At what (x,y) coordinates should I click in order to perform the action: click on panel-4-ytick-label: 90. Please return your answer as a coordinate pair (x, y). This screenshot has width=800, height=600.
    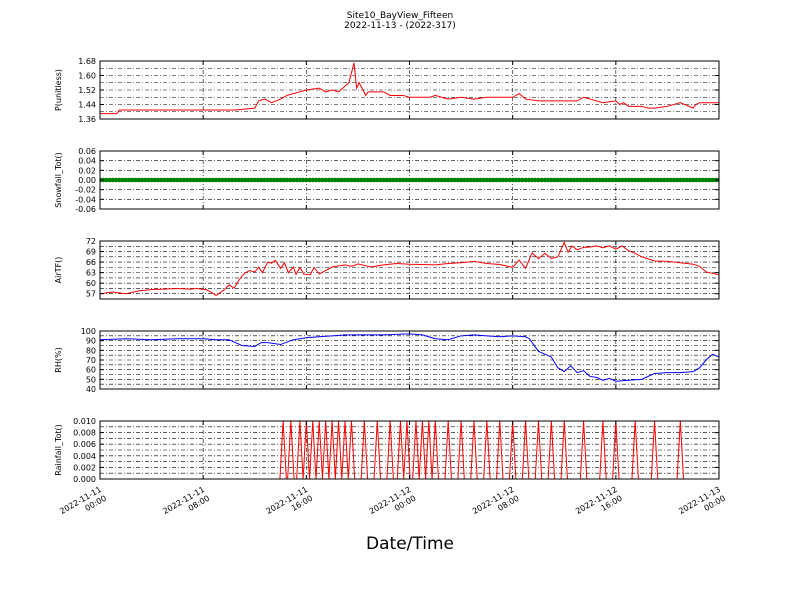
    Looking at the image, I should click on (91, 341).